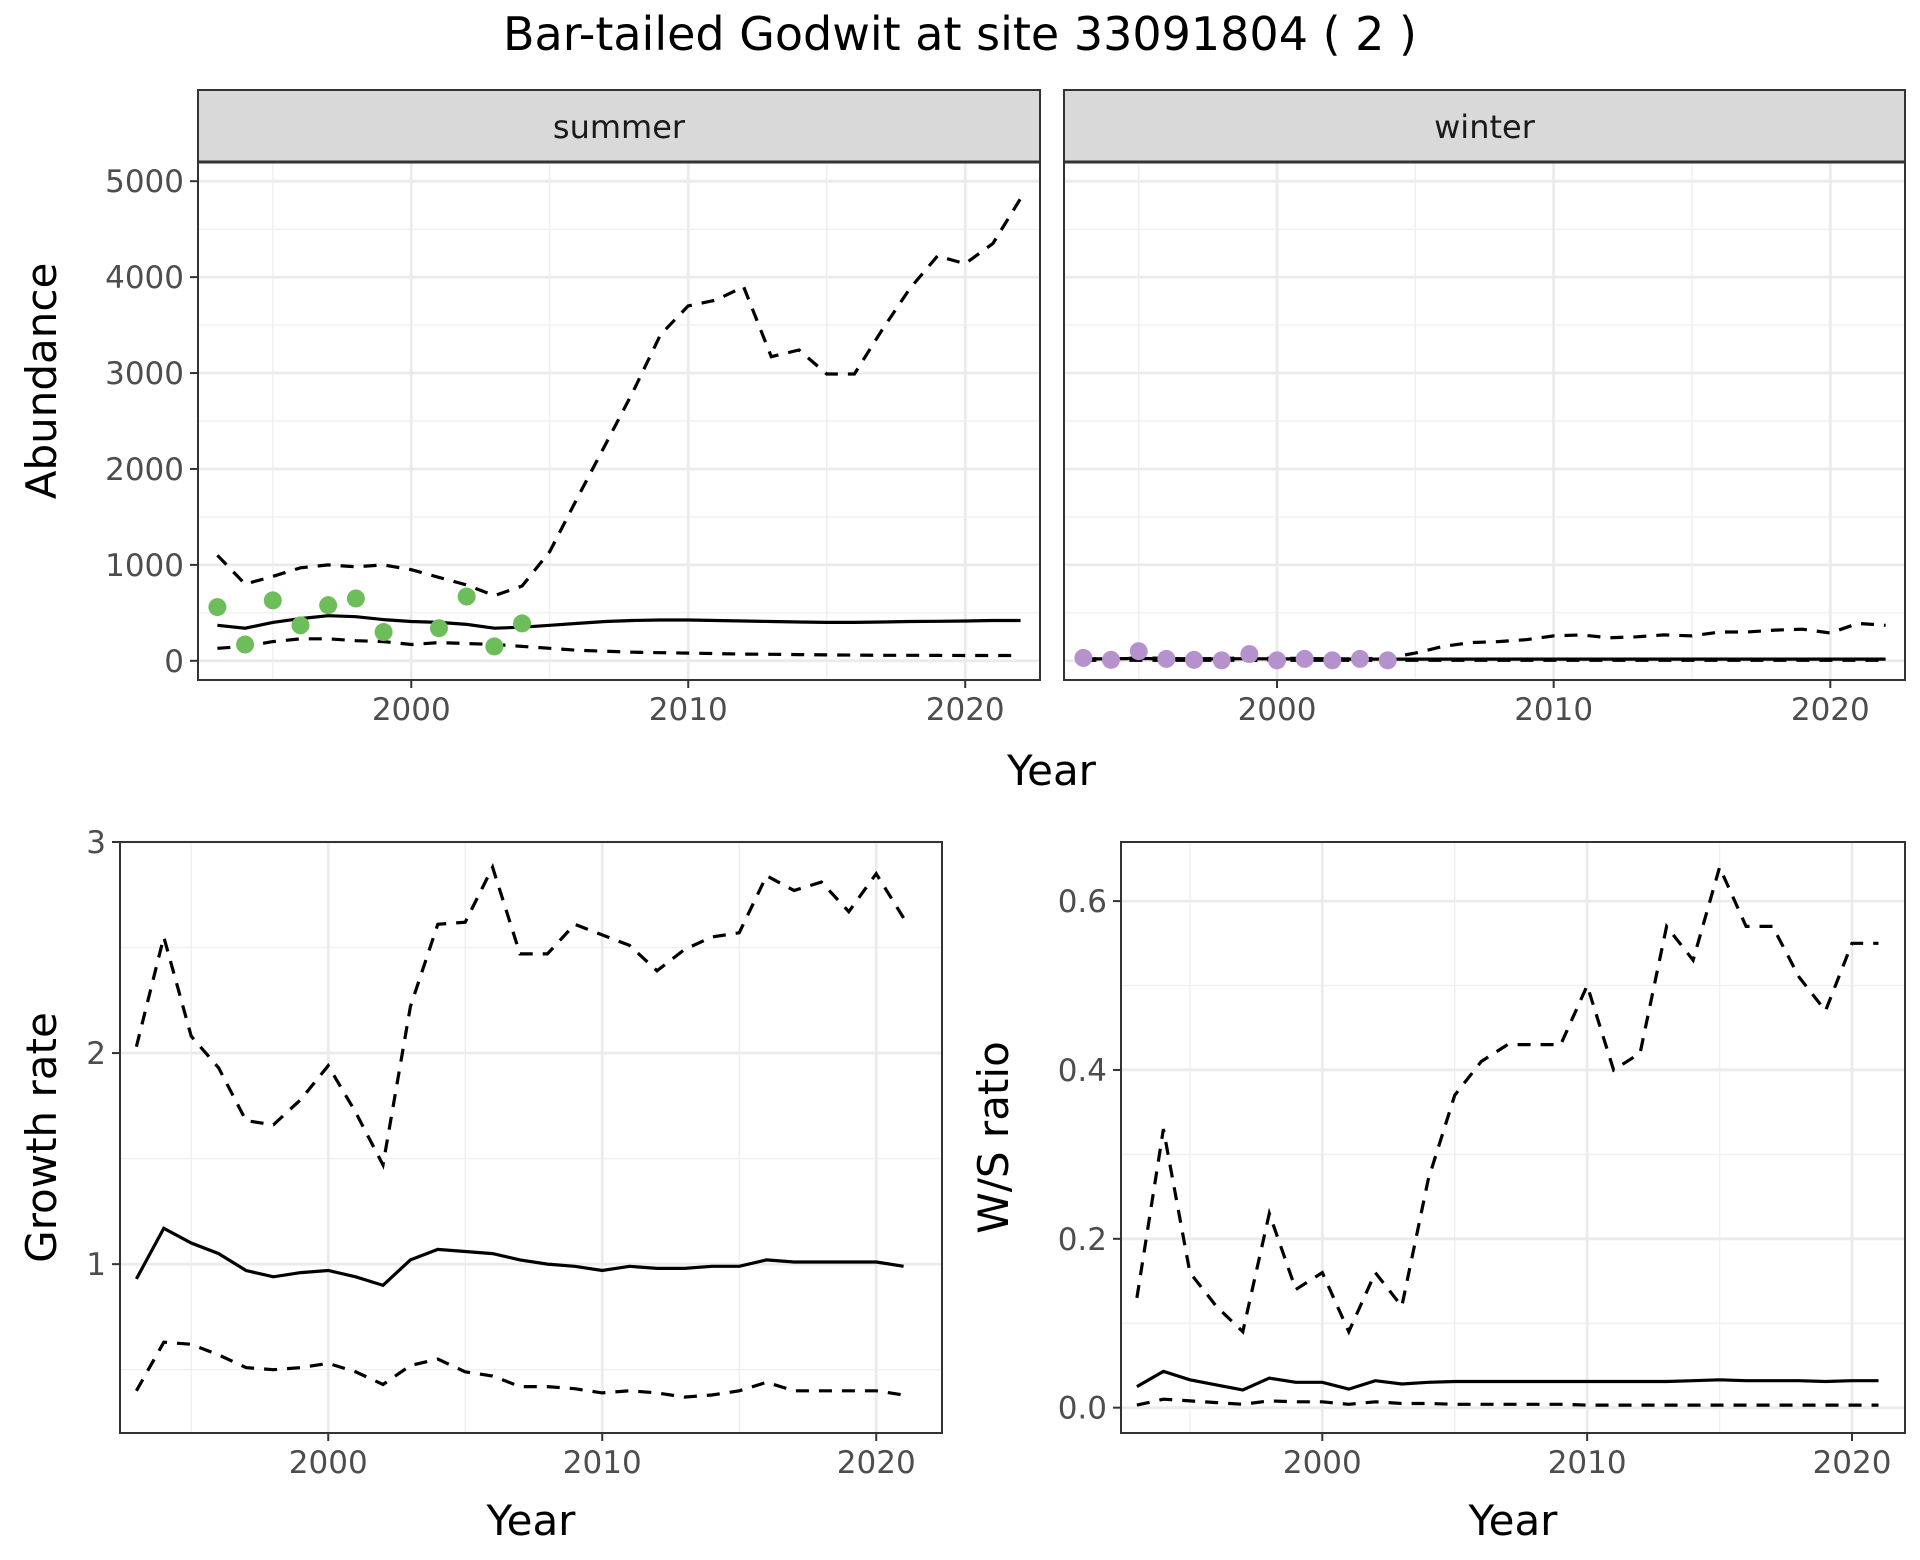 The image size is (1920, 1560). What do you see at coordinates (993, 1137) in the screenshot?
I see `ratio-y-axis-label: W/S ratio` at bounding box center [993, 1137].